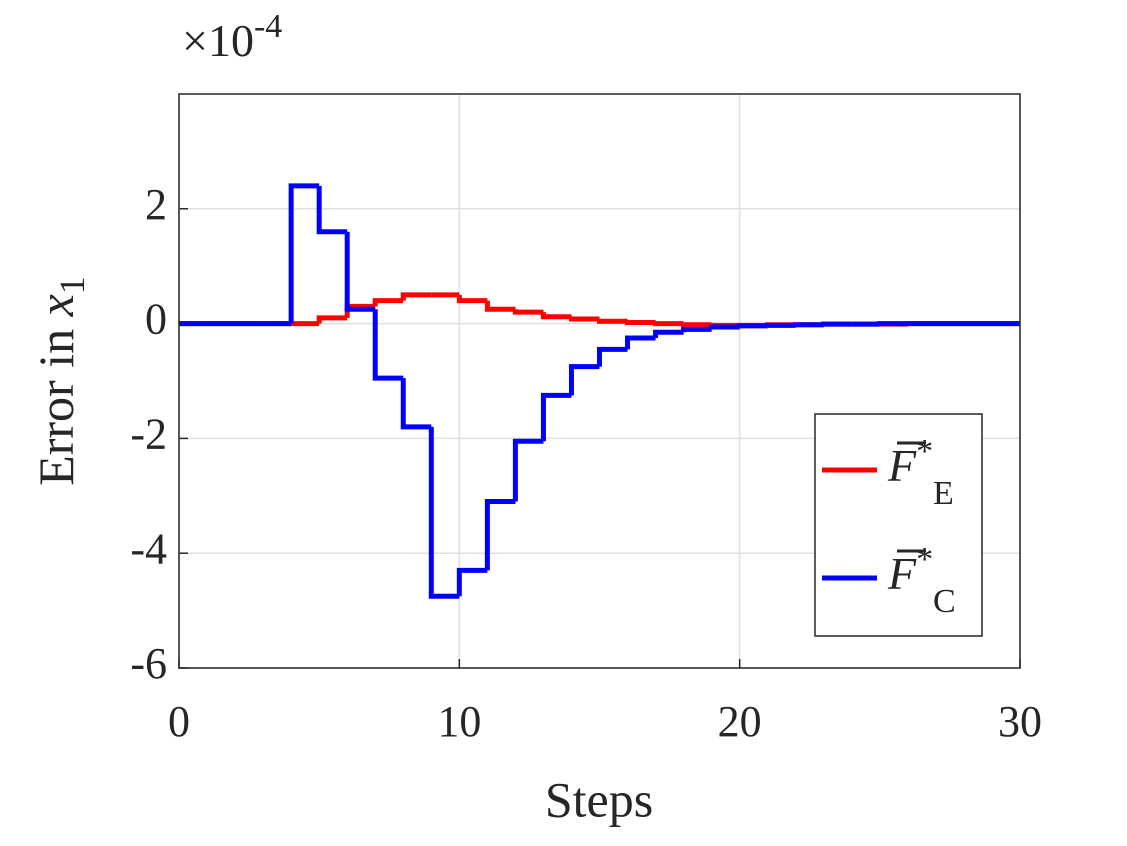  What do you see at coordinates (148, 433) in the screenshot?
I see `y-tick-label: -2` at bounding box center [148, 433].